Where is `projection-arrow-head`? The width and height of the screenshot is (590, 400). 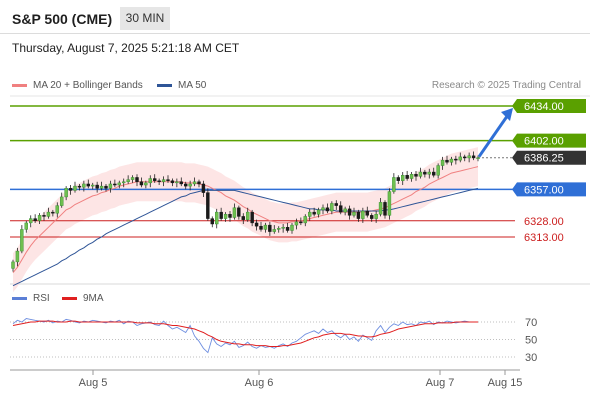
projection-arrow-head is located at coordinates (507, 114).